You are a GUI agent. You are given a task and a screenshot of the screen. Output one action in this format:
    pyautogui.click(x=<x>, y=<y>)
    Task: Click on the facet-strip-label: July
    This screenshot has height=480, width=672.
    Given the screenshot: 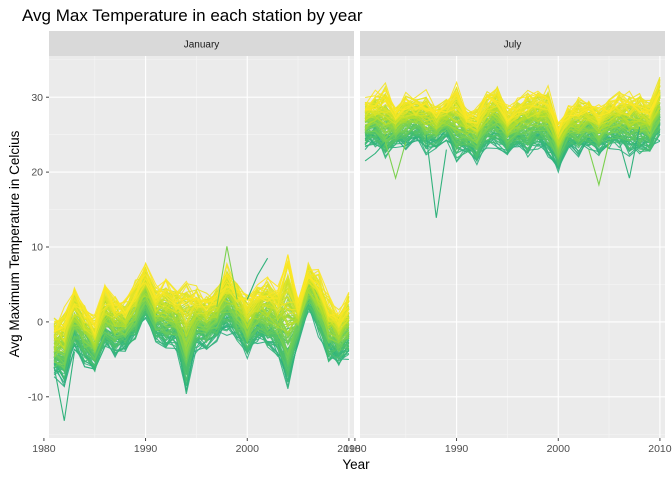 What is the action you would take?
    pyautogui.click(x=513, y=45)
    